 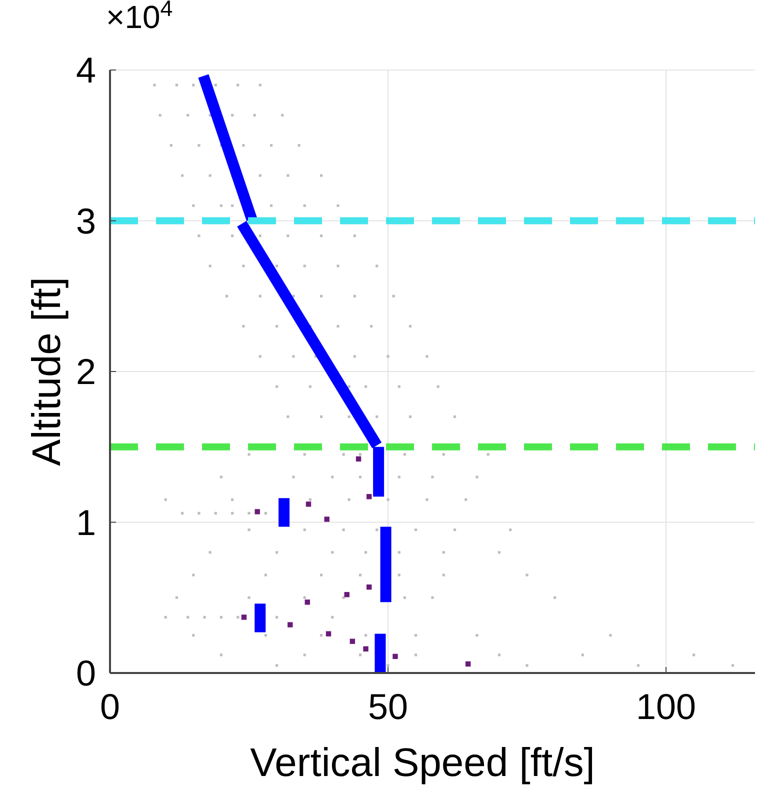 I want to click on text: ×10$^{4}$, so click(x=139, y=17).